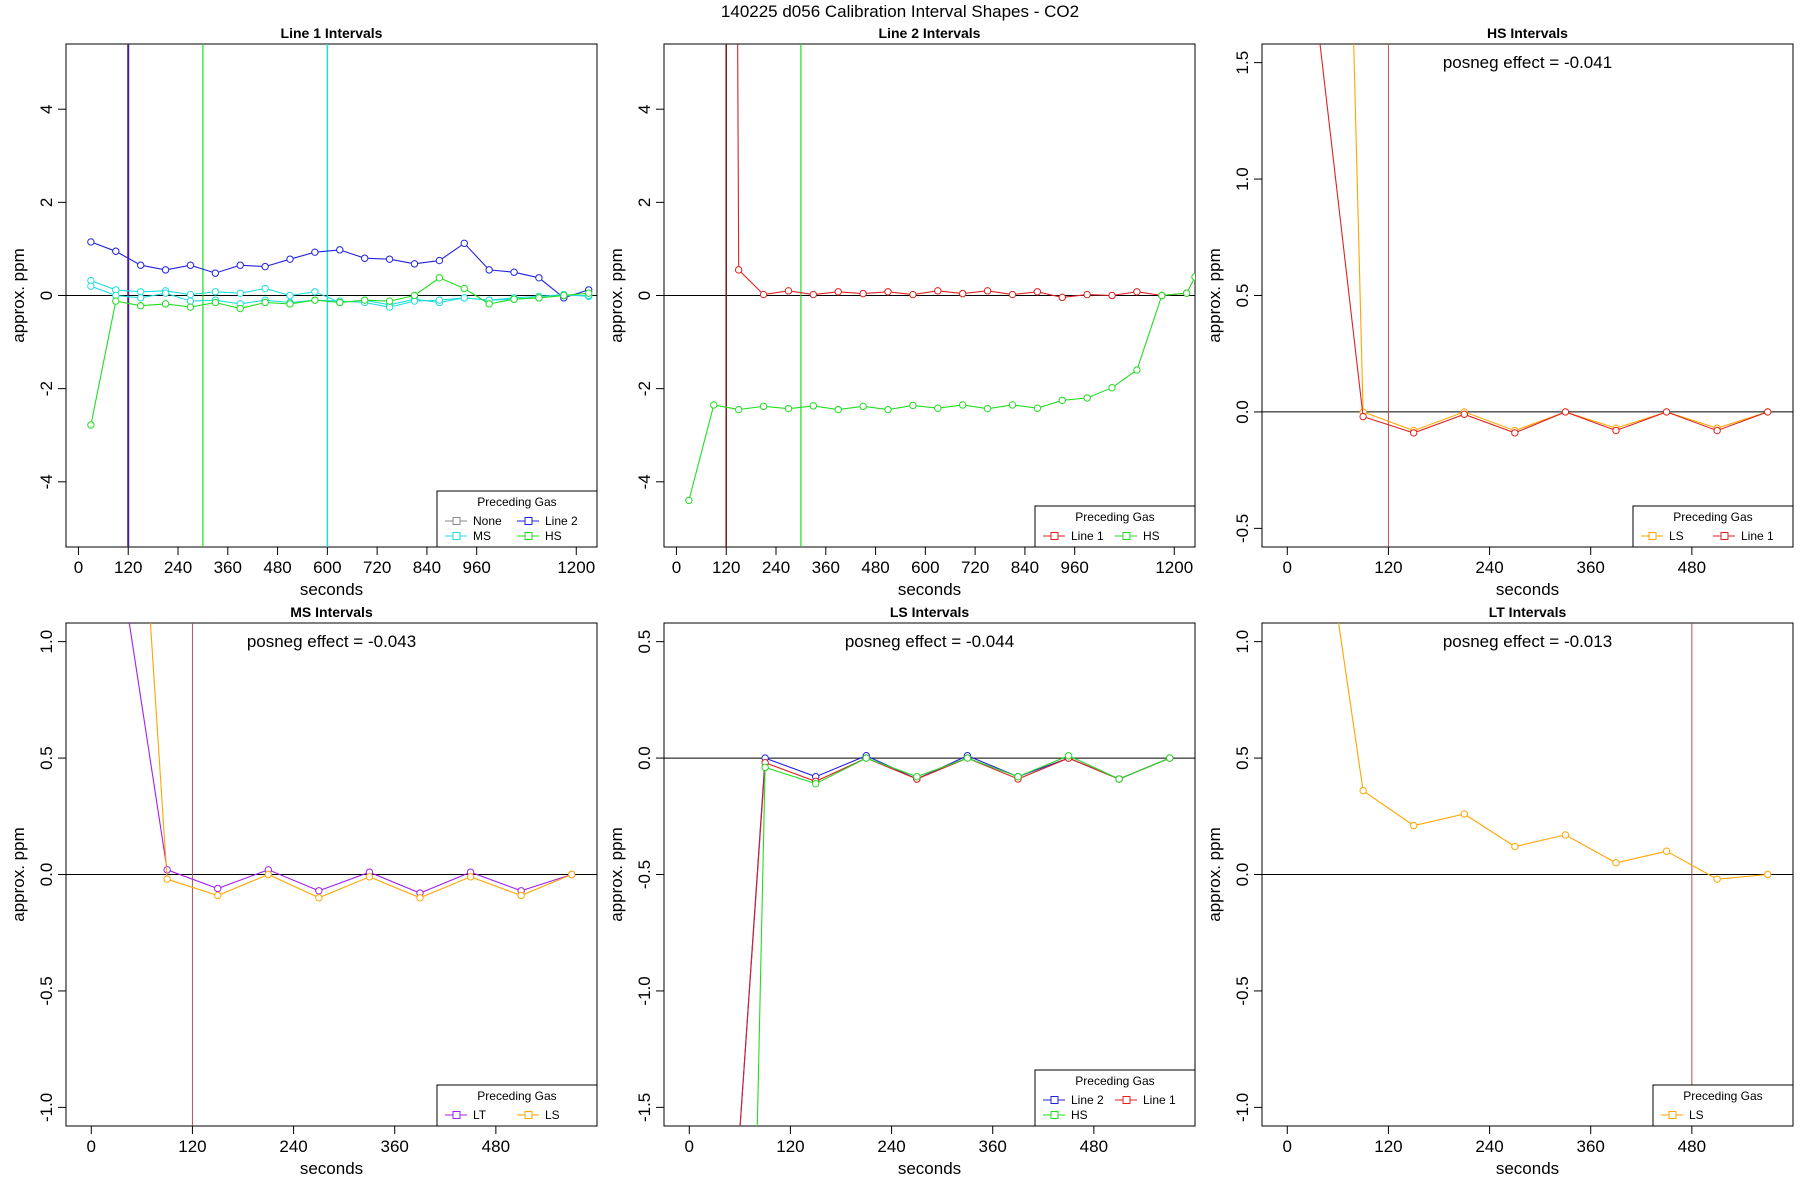 This screenshot has width=1800, height=1200. Describe the element at coordinates (1242, 296) in the screenshot. I see `y-tick-label: 0.5` at that location.